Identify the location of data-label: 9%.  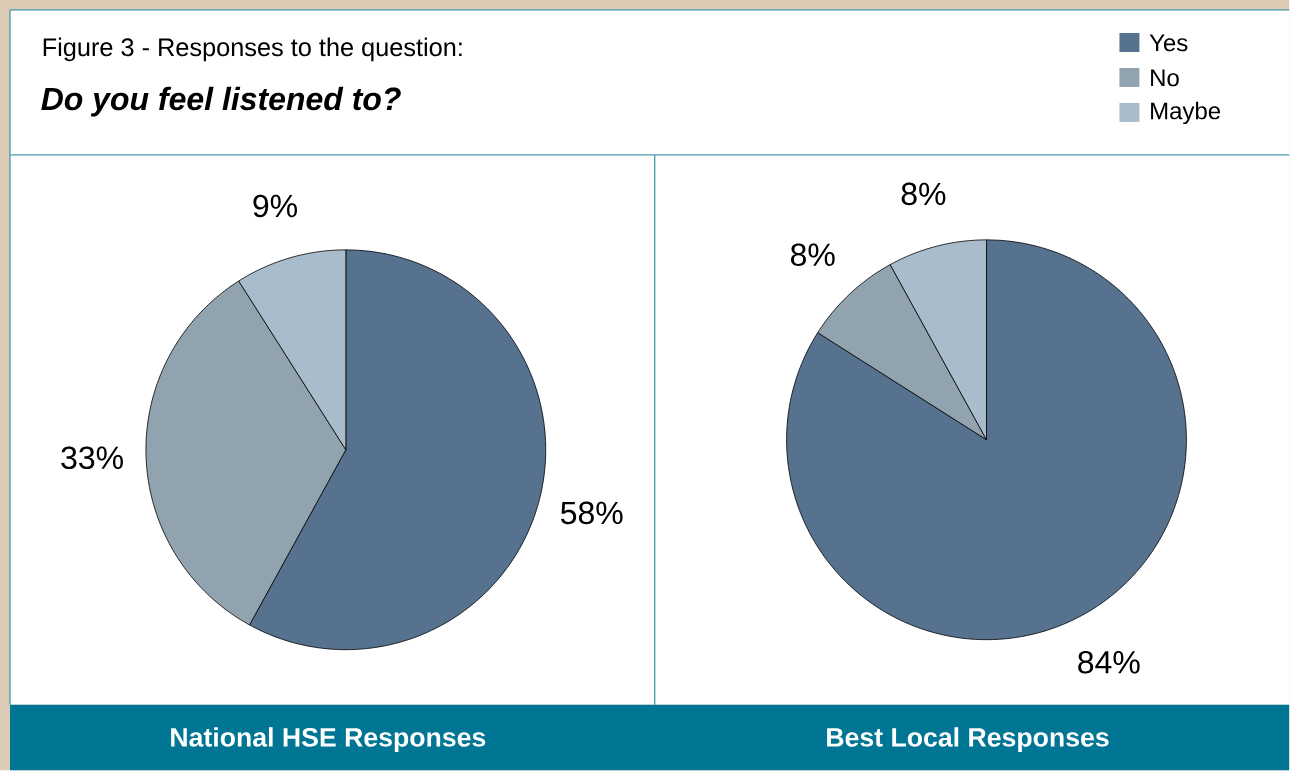
(275, 206).